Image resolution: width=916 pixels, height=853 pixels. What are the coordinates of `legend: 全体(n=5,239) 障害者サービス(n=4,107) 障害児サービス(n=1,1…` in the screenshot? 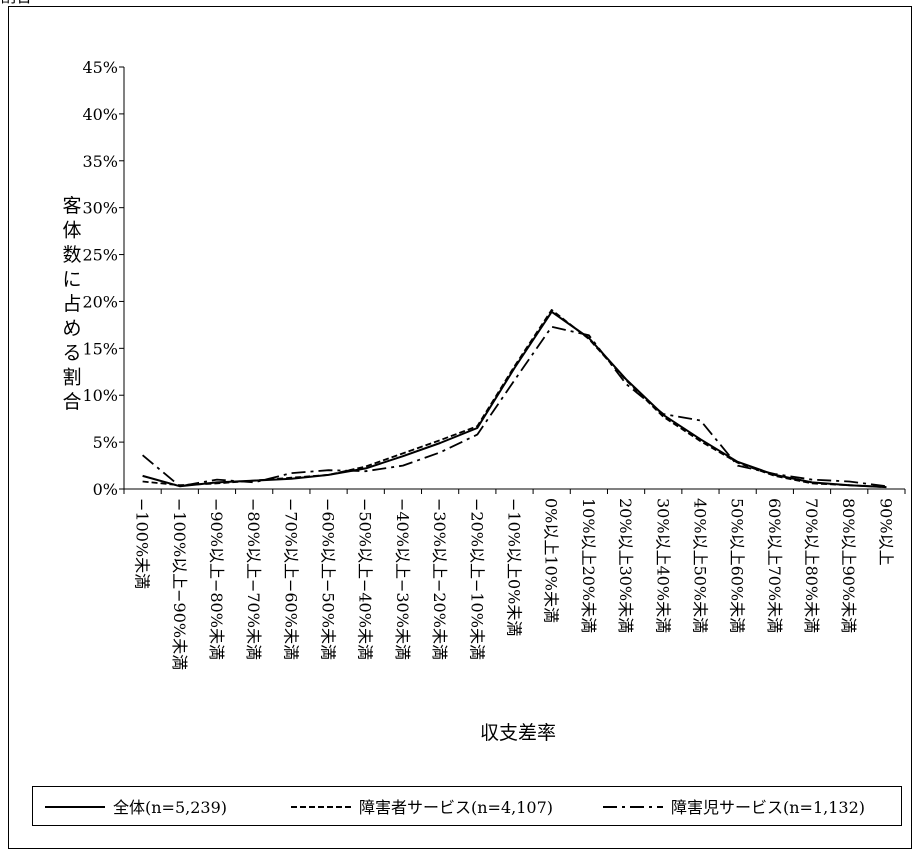 It's located at (467, 806).